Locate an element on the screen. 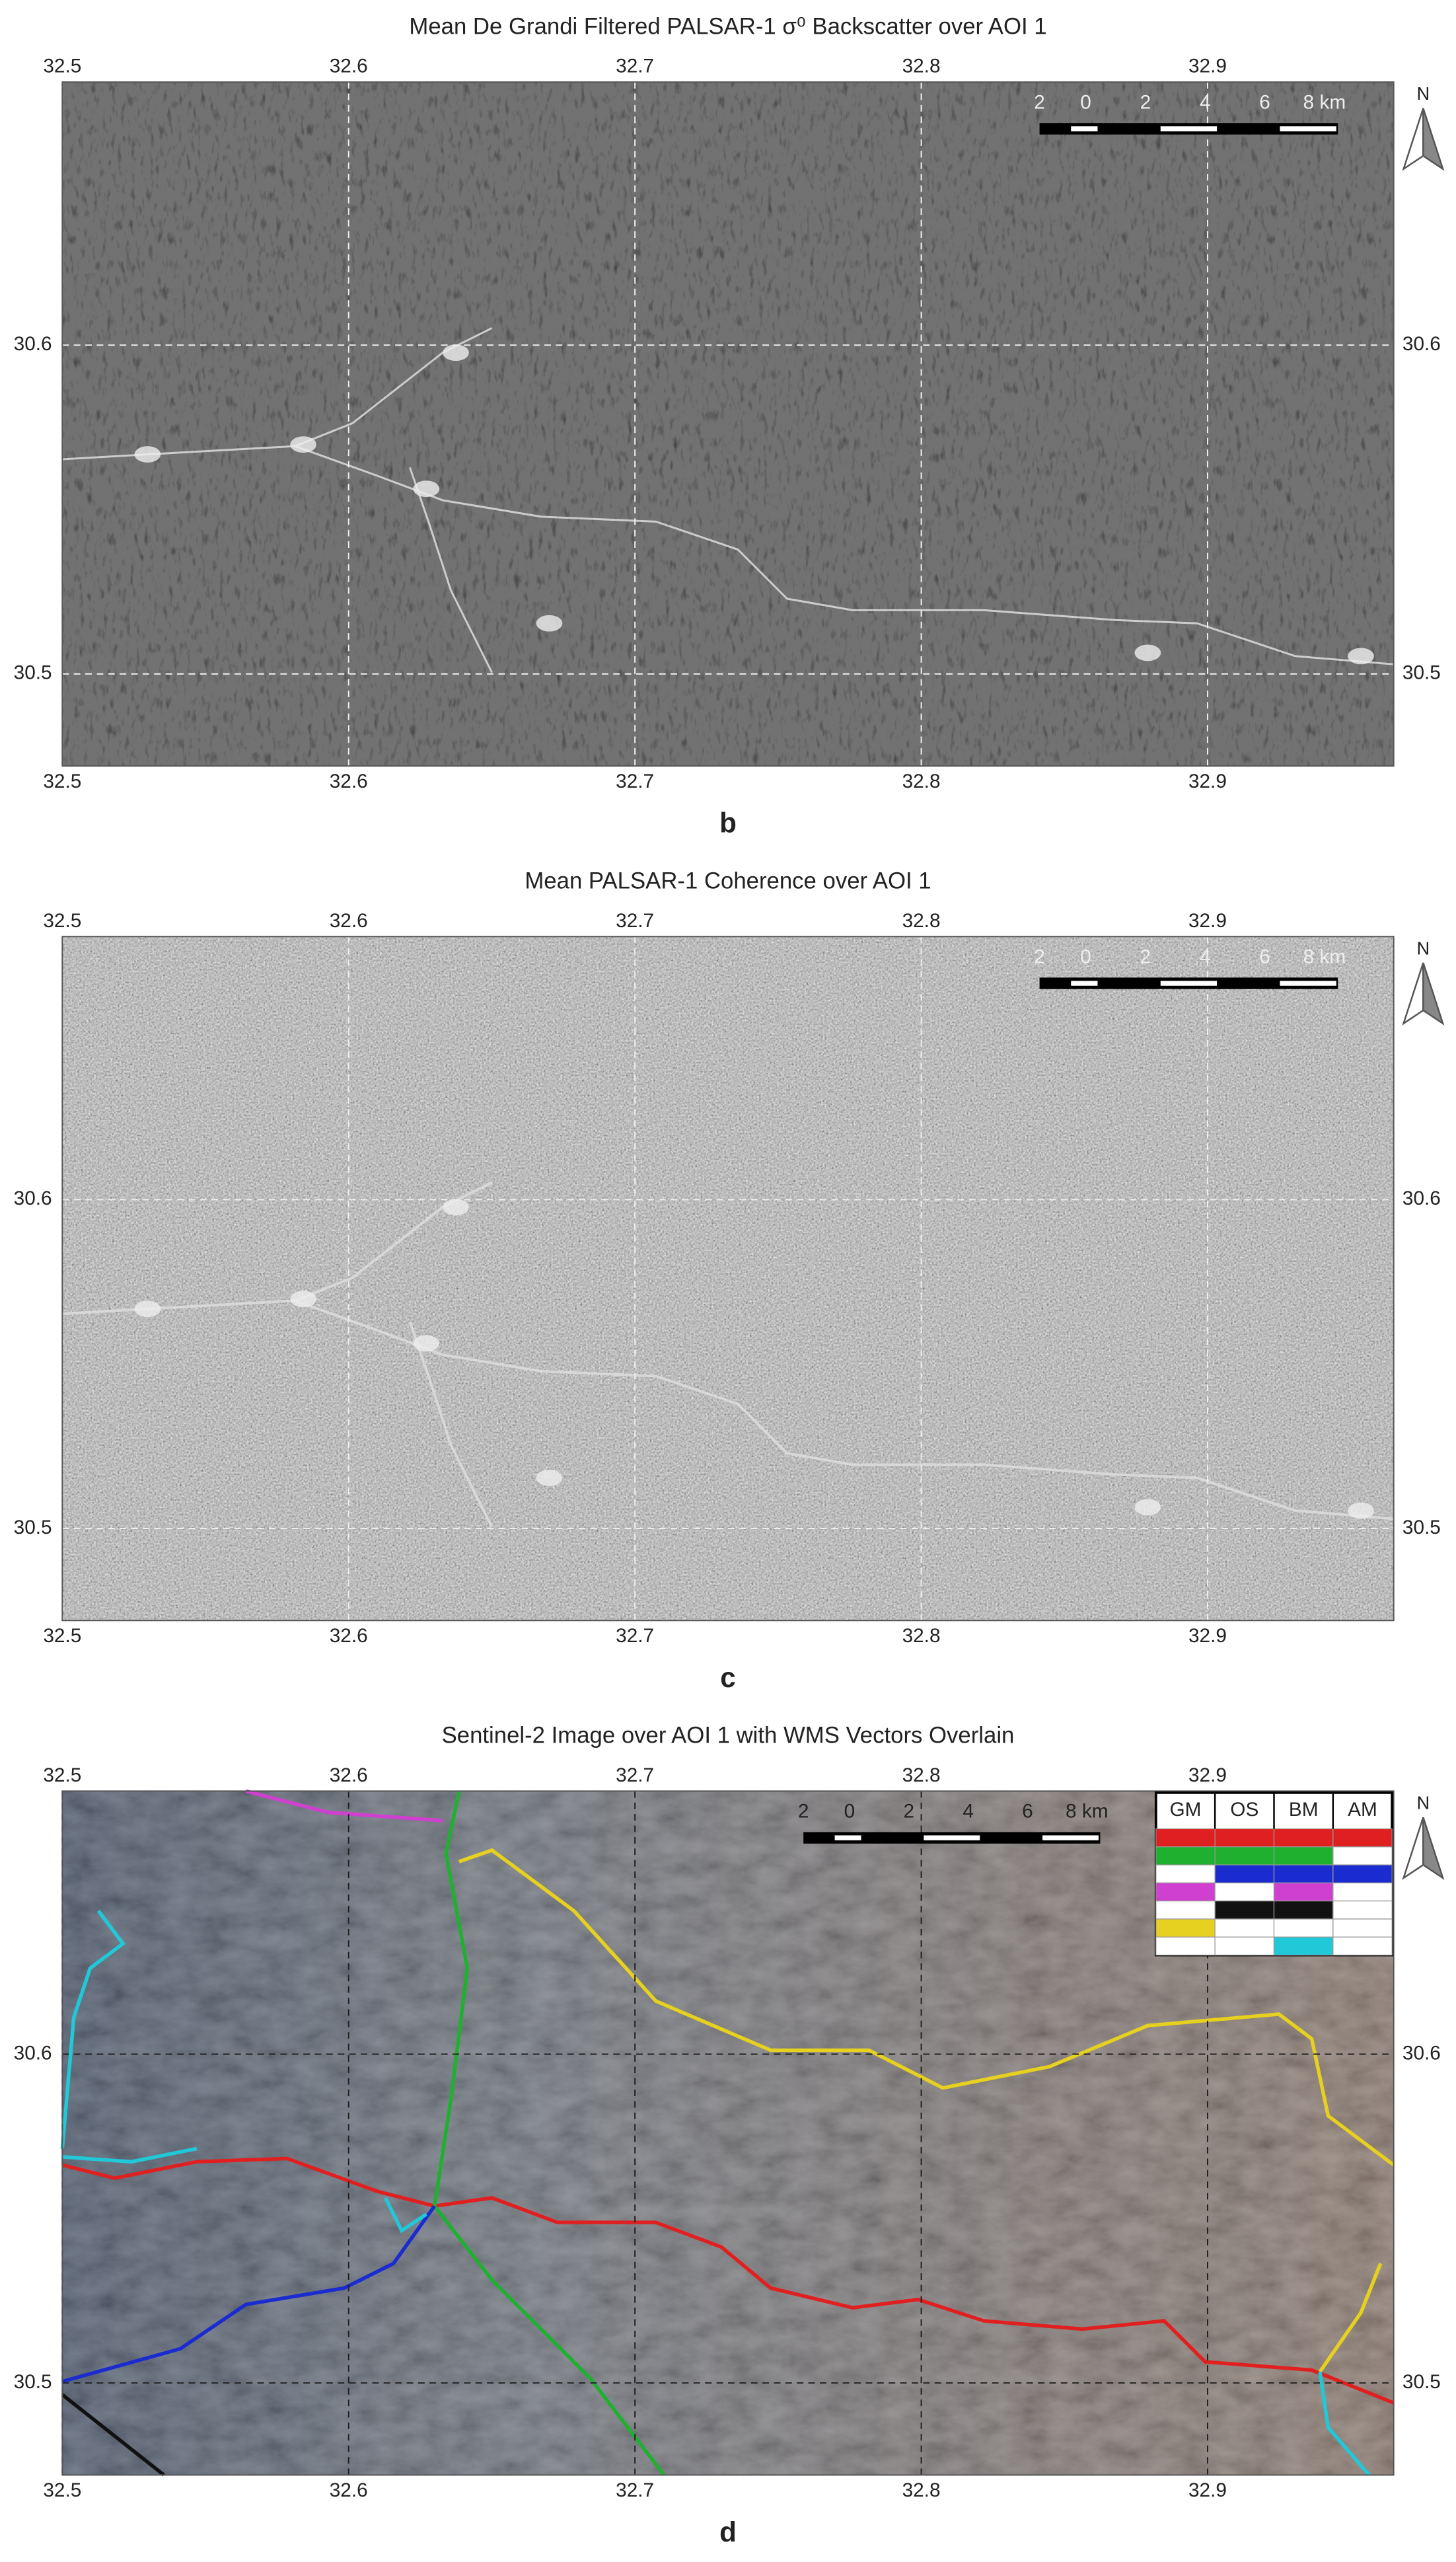 Image resolution: width=1456 pixels, height=2562 pixels. legend-header: BM is located at coordinates (1304, 1810).